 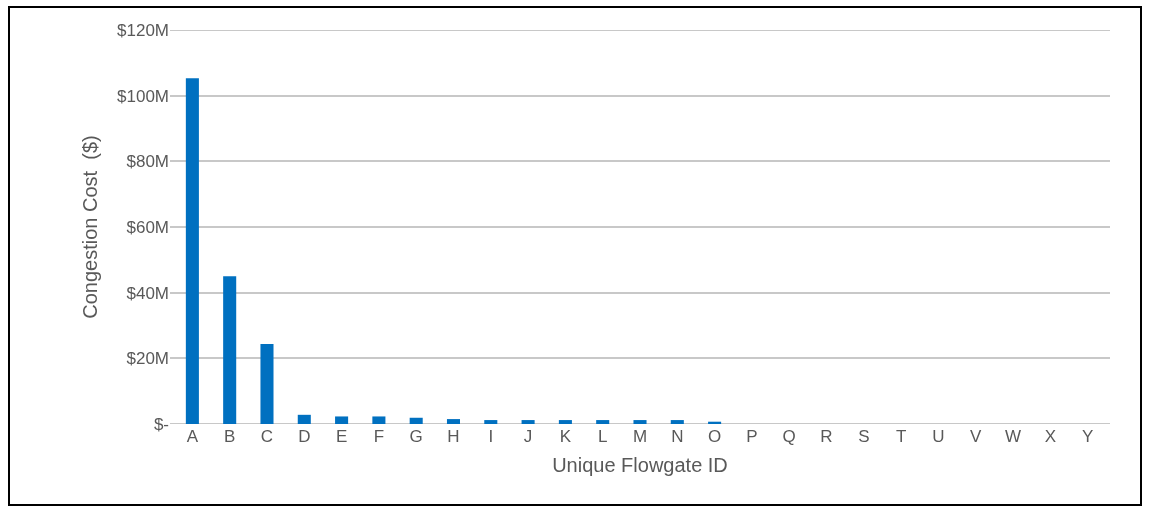 What do you see at coordinates (491, 436) in the screenshot?
I see `x-tick-label: I` at bounding box center [491, 436].